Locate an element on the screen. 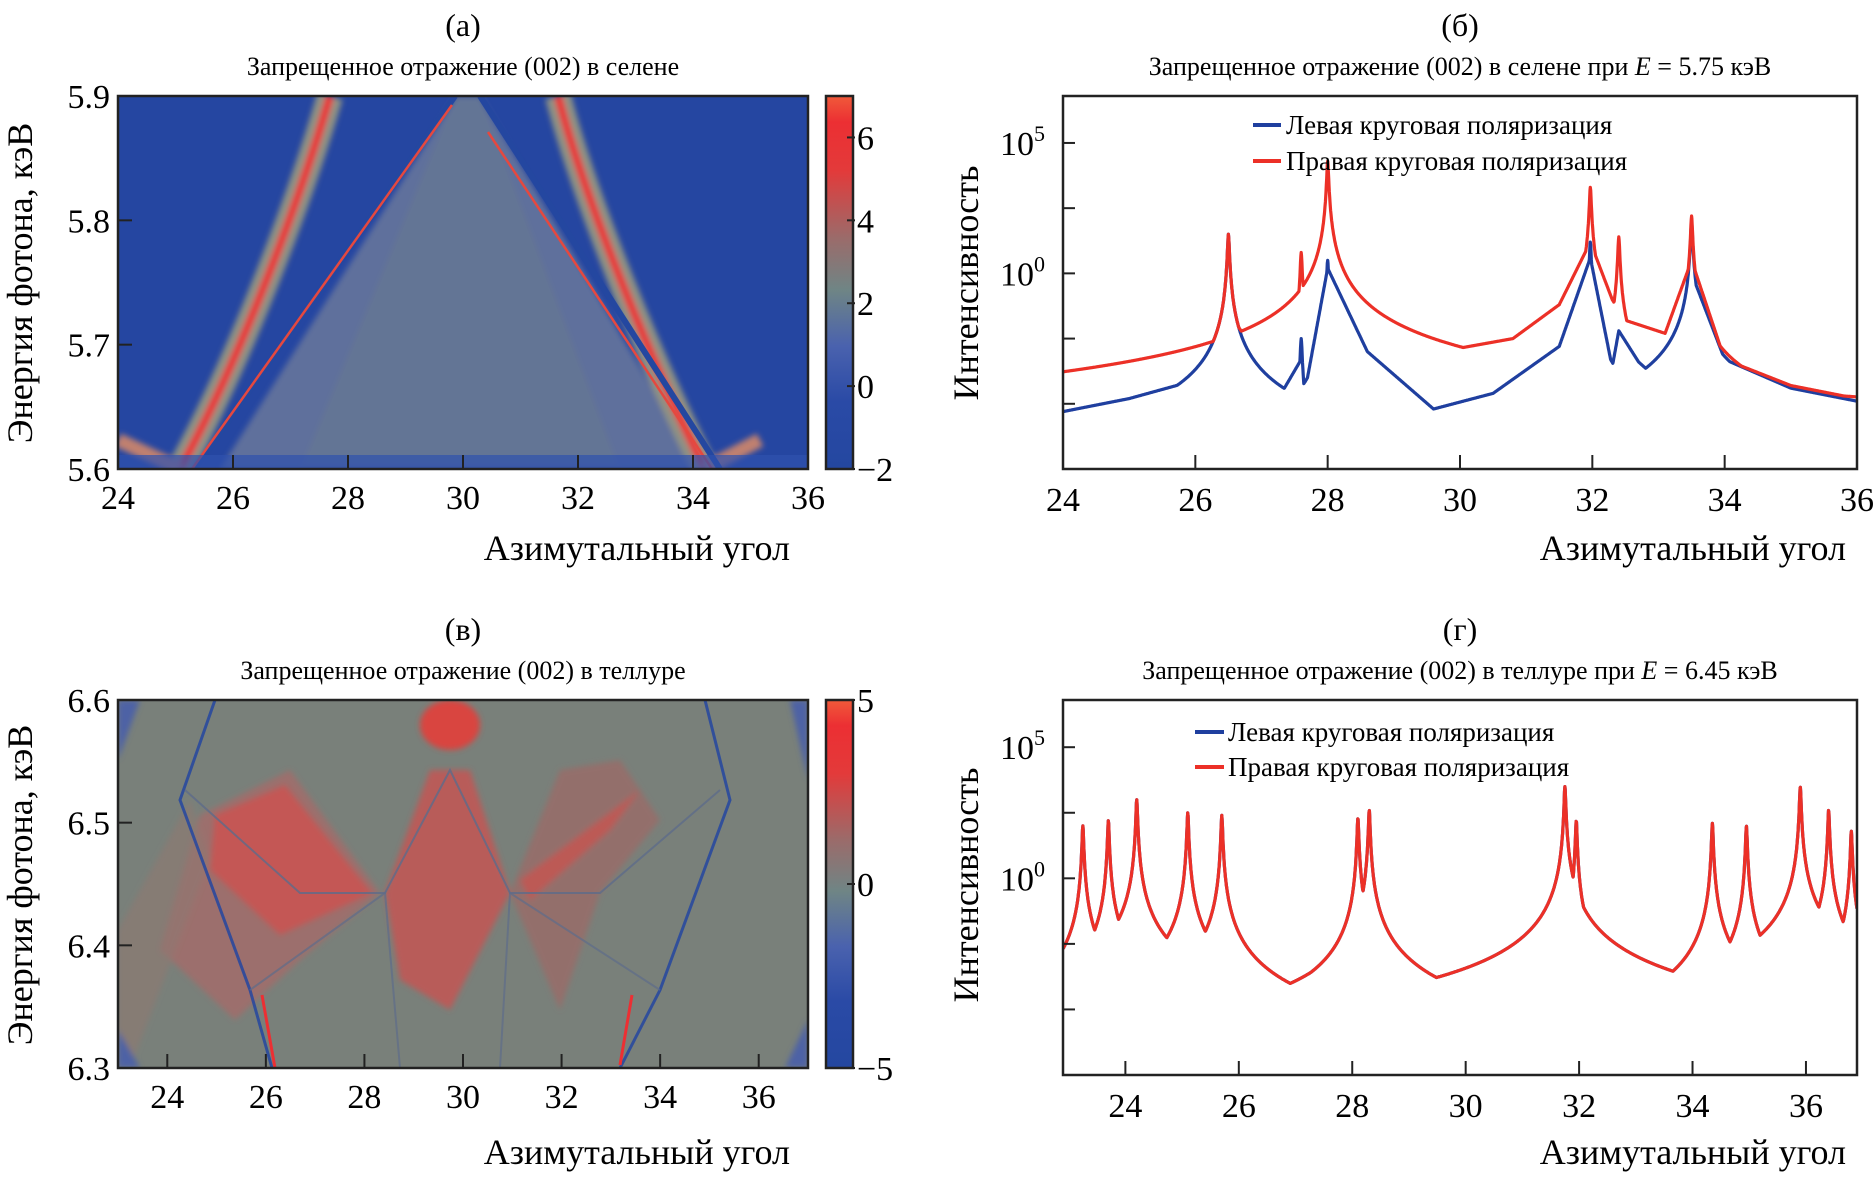 Image resolution: width=1874 pixels, height=1179 pixels. legend-b-label-right: Правая круговая поляризация is located at coordinates (1456, 161).